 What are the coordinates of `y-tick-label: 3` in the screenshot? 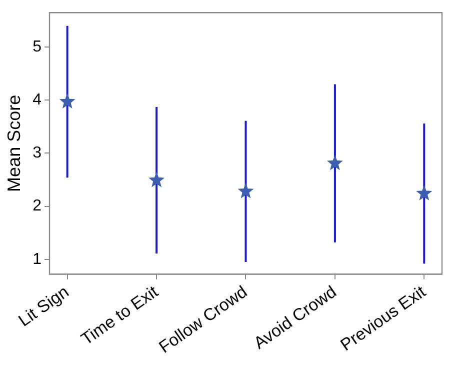 It's located at (37, 153).